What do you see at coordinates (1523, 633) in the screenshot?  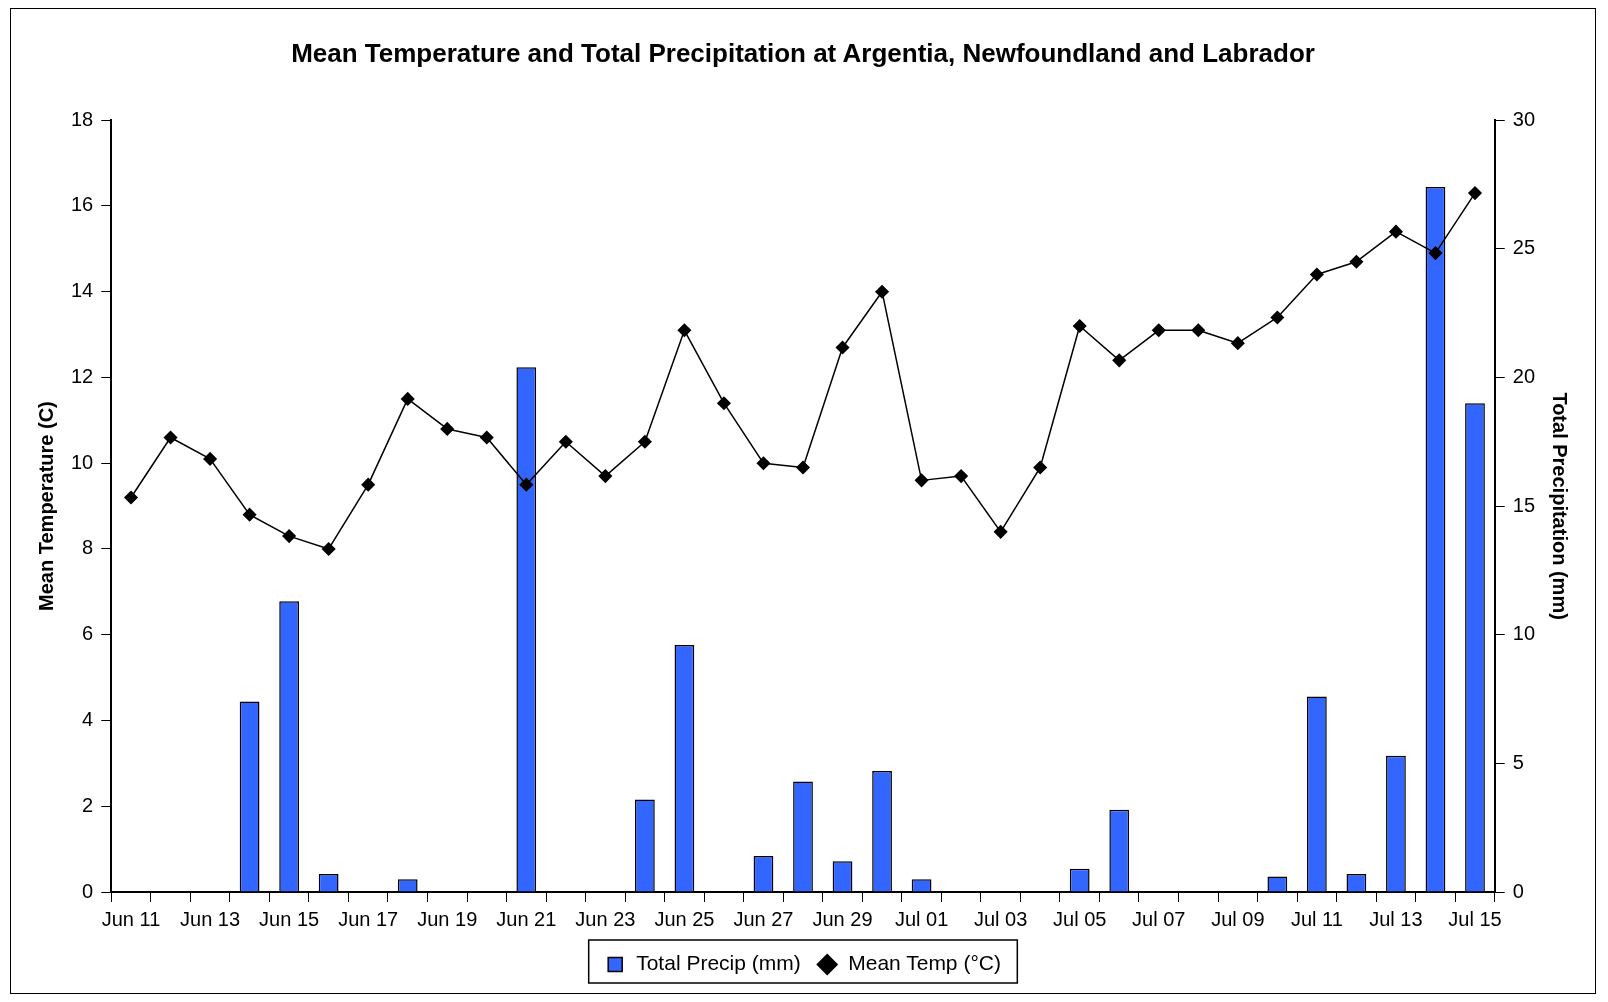 I see `y2-tick-label: 10` at bounding box center [1523, 633].